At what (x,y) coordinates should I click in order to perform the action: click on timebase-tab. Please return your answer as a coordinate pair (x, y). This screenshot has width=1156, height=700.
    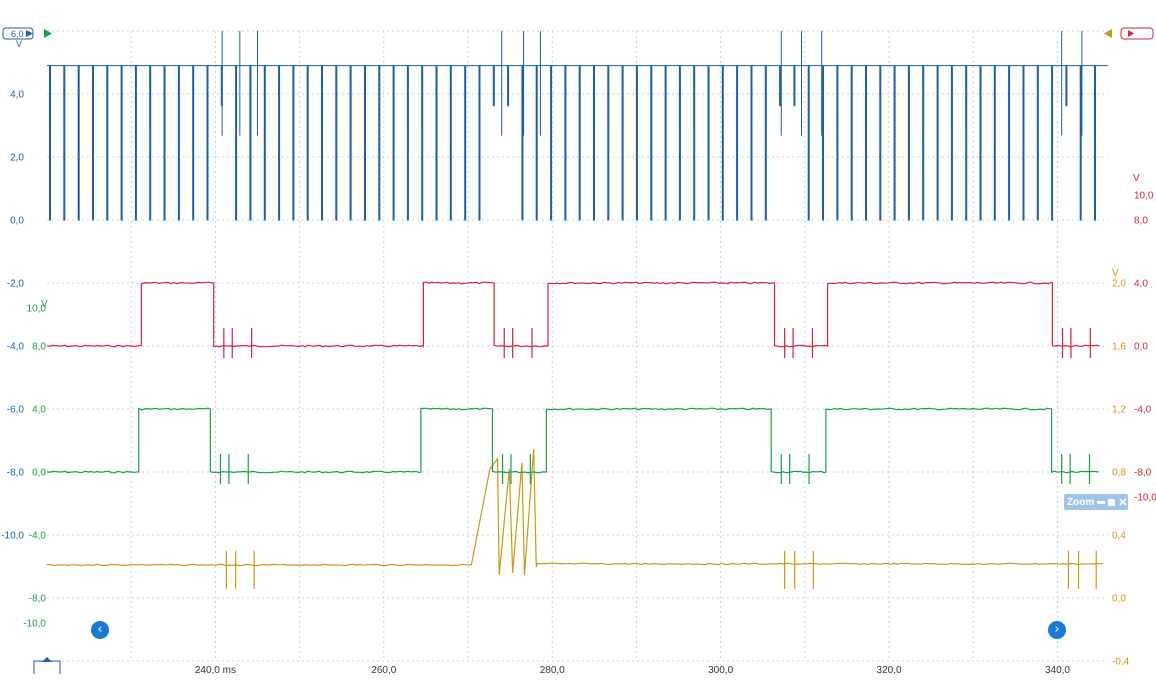
    Looking at the image, I should click on (47, 665).